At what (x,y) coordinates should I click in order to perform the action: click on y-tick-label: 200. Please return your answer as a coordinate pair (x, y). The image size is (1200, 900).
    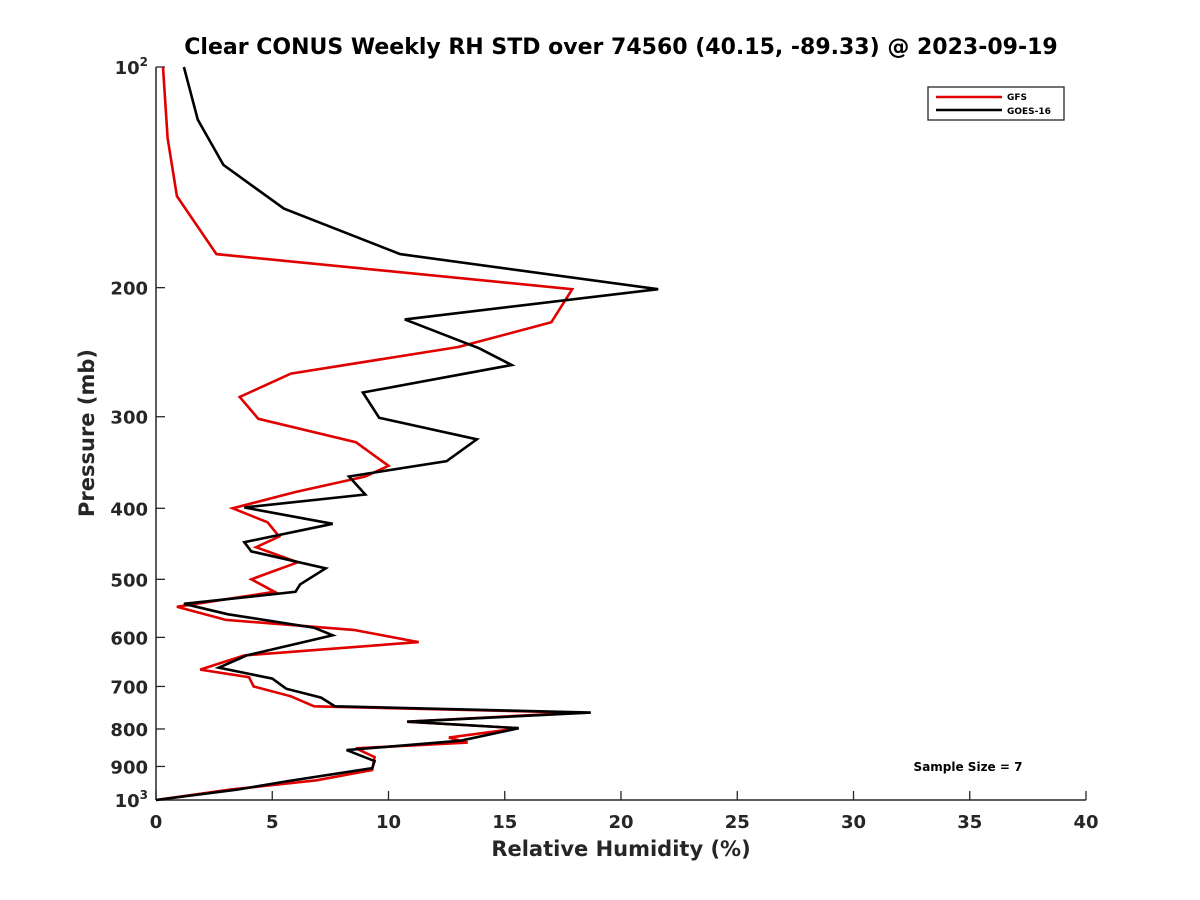
    Looking at the image, I should click on (129, 289).